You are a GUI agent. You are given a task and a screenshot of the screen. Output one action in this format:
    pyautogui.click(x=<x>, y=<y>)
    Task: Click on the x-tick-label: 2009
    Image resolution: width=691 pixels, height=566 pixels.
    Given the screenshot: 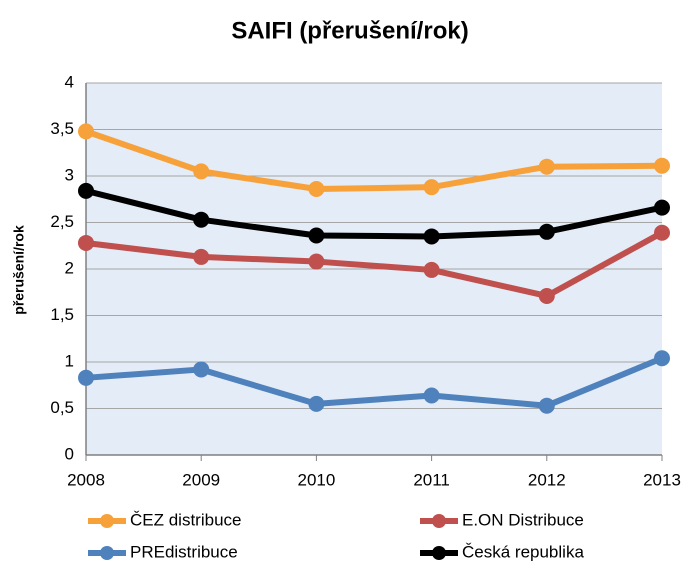 What is the action you would take?
    pyautogui.click(x=201, y=479)
    